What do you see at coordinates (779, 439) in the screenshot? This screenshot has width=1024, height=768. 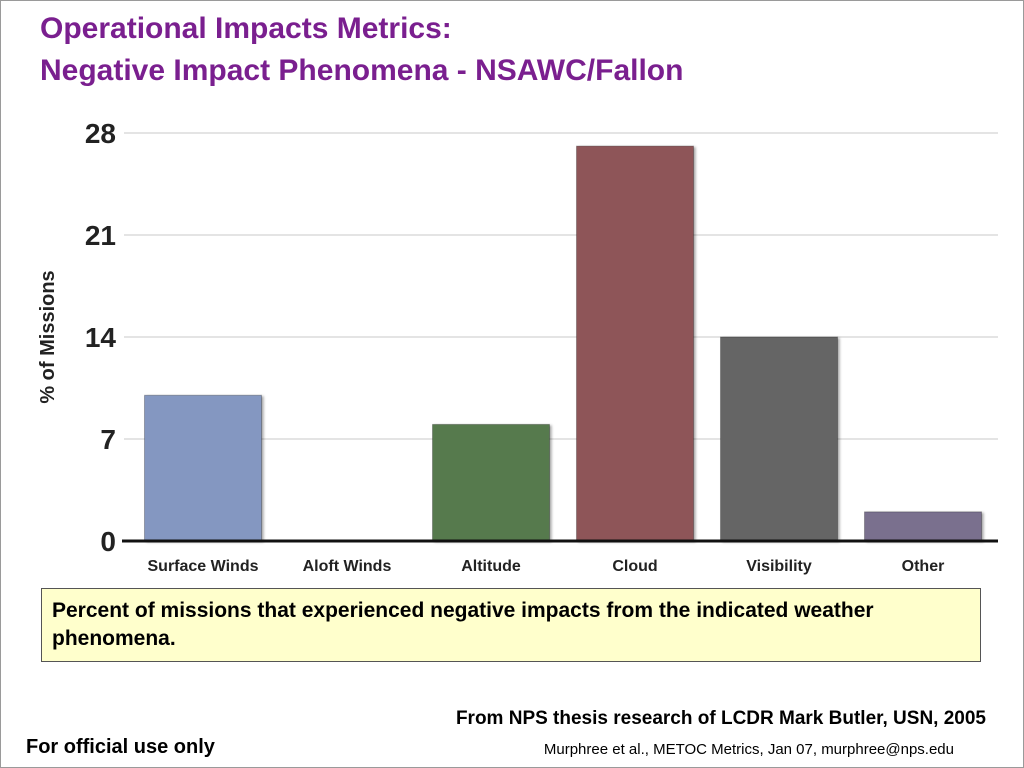 I see `bar-visibility` at bounding box center [779, 439].